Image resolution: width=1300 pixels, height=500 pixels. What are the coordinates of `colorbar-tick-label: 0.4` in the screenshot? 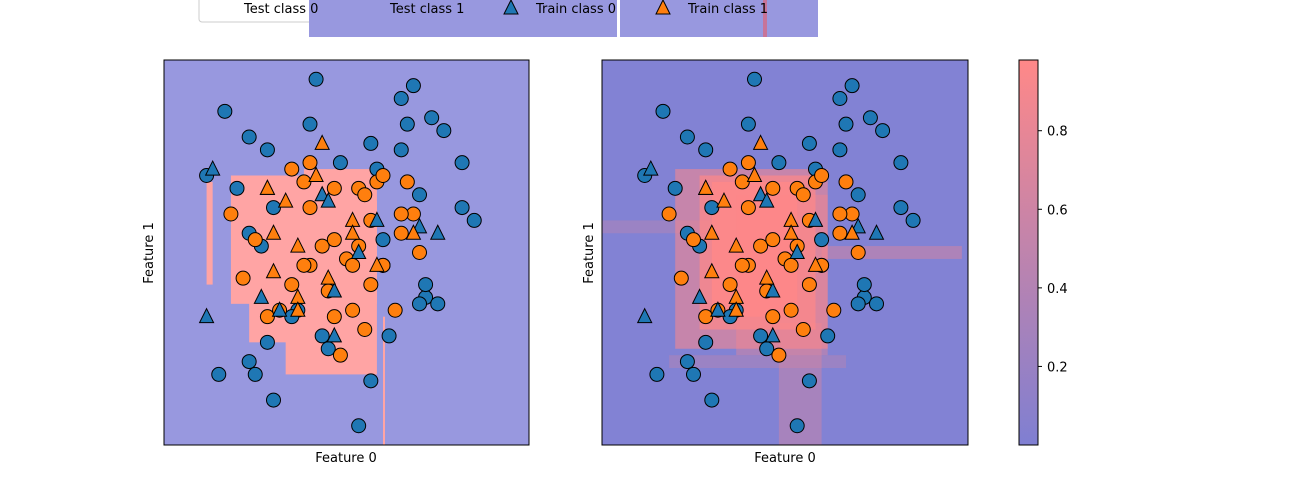 It's located at (1057, 289).